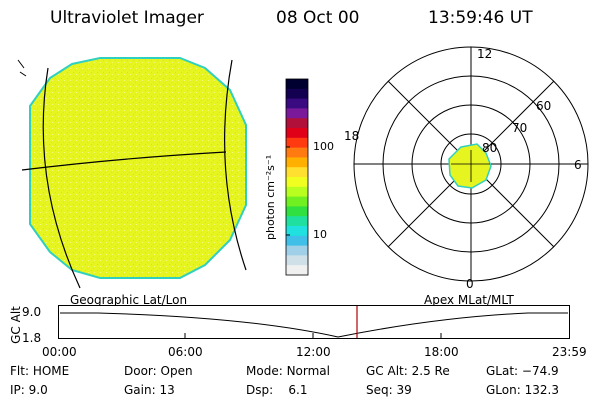  Describe the element at coordinates (158, 371) in the screenshot. I see `status-door: Door: Open` at that location.